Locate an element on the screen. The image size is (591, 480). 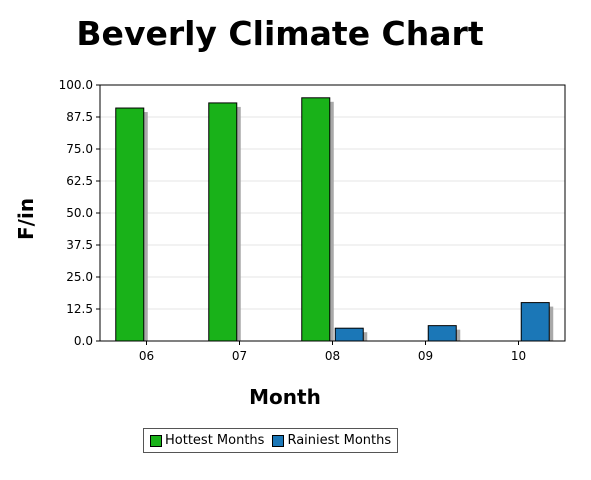
legend-label-hottest: Hottest Months is located at coordinates (215, 440).